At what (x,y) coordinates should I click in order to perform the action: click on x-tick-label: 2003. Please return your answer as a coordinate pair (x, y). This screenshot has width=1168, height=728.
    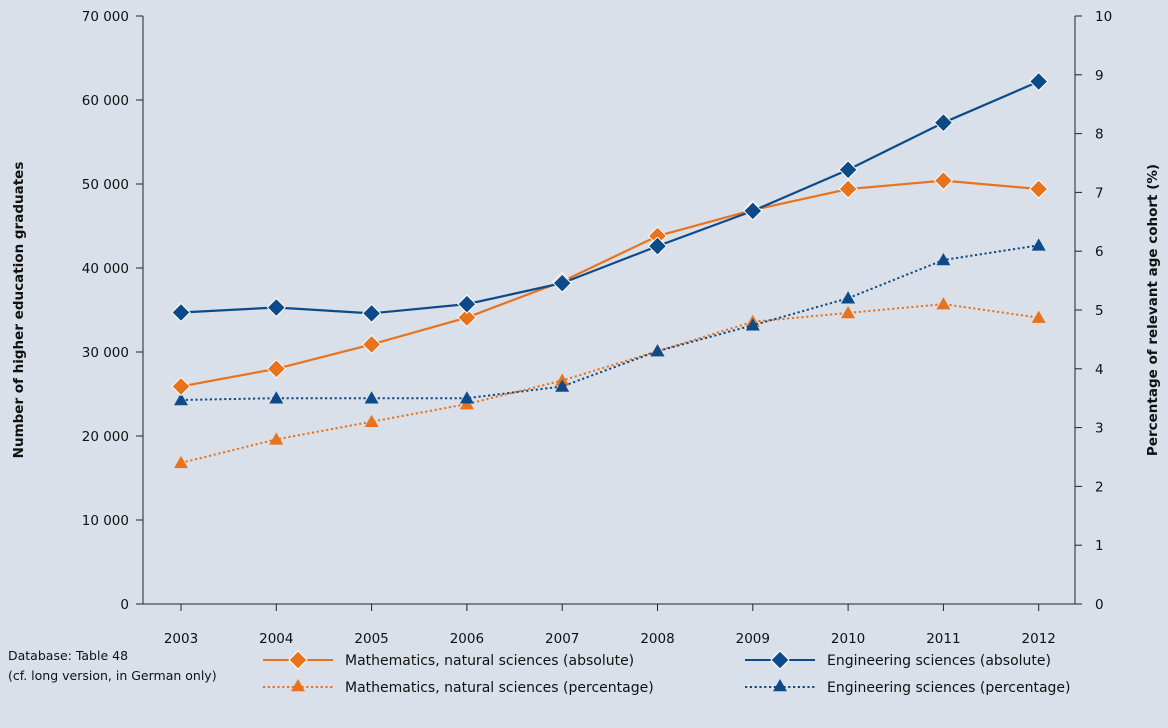
    Looking at the image, I should click on (181, 639).